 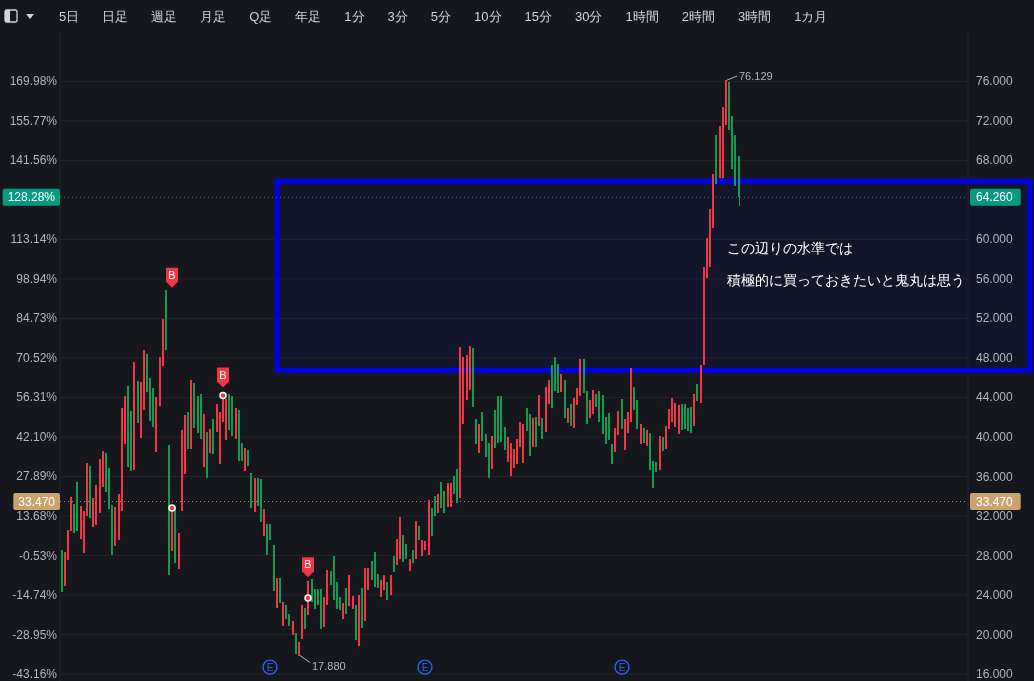 I want to click on y2-tick-label: -0.53%, so click(x=38, y=555).